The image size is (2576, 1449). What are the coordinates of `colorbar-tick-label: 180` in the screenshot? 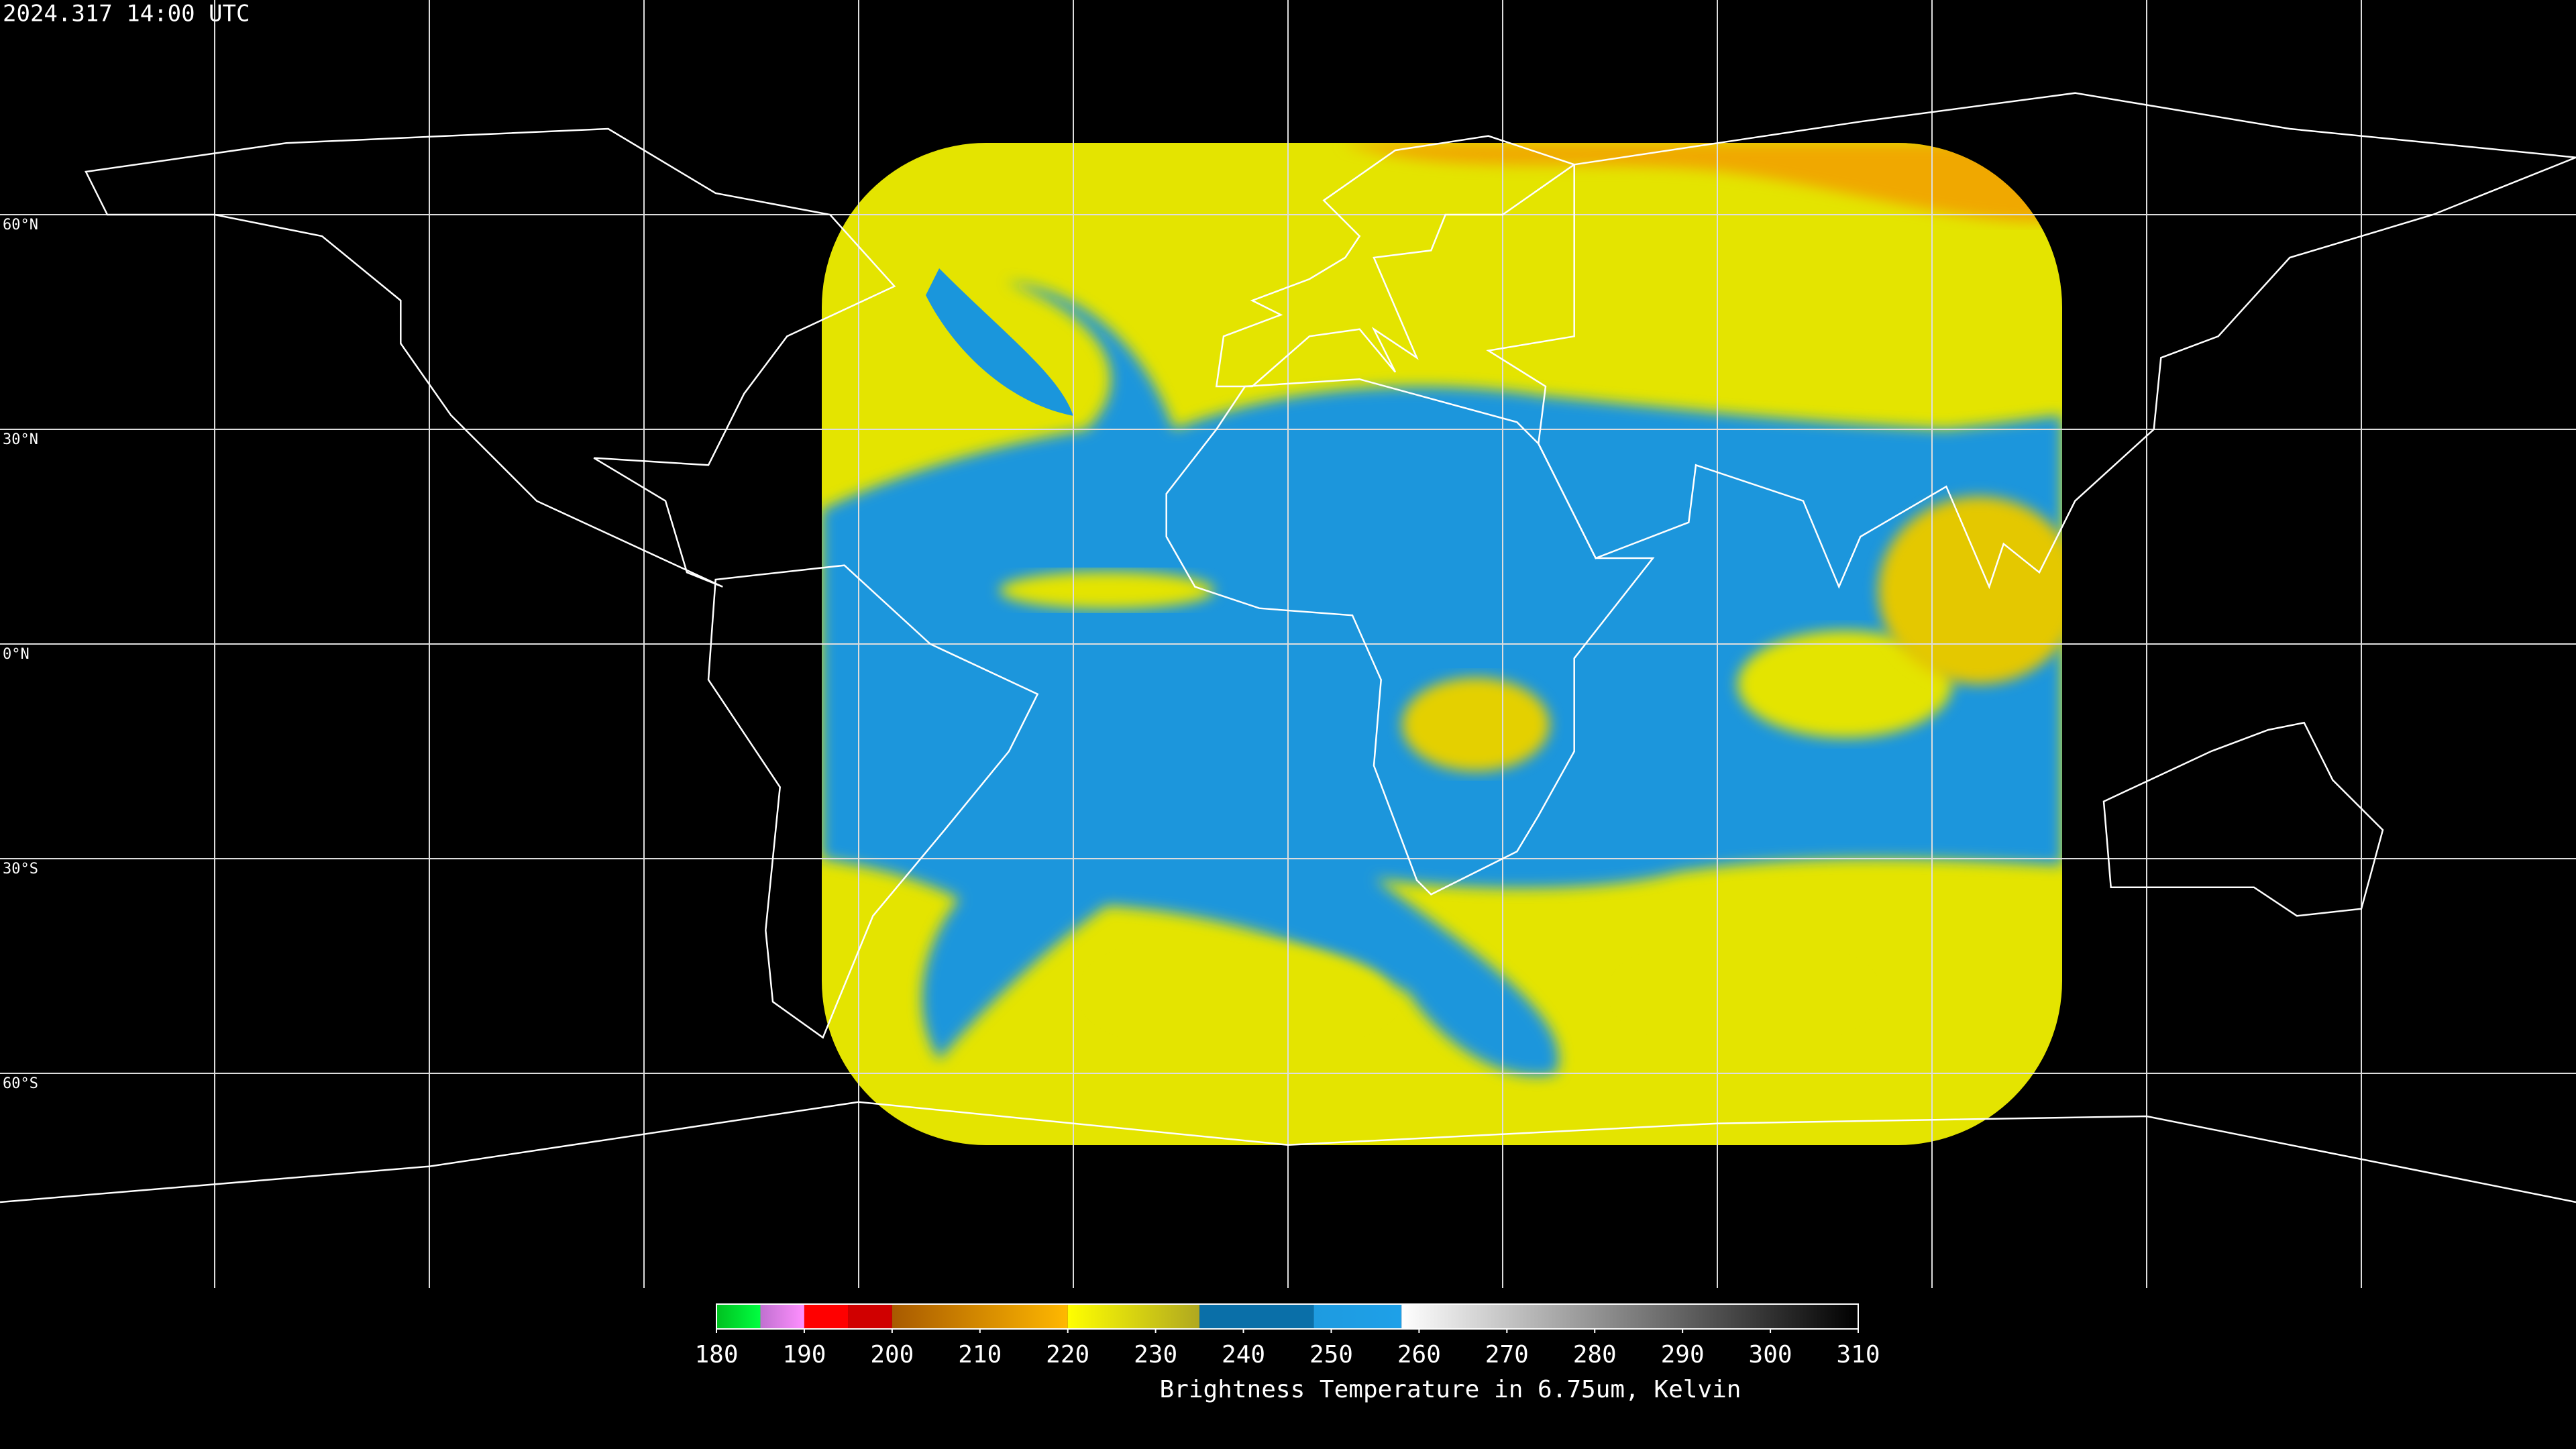 It's located at (716, 1354).